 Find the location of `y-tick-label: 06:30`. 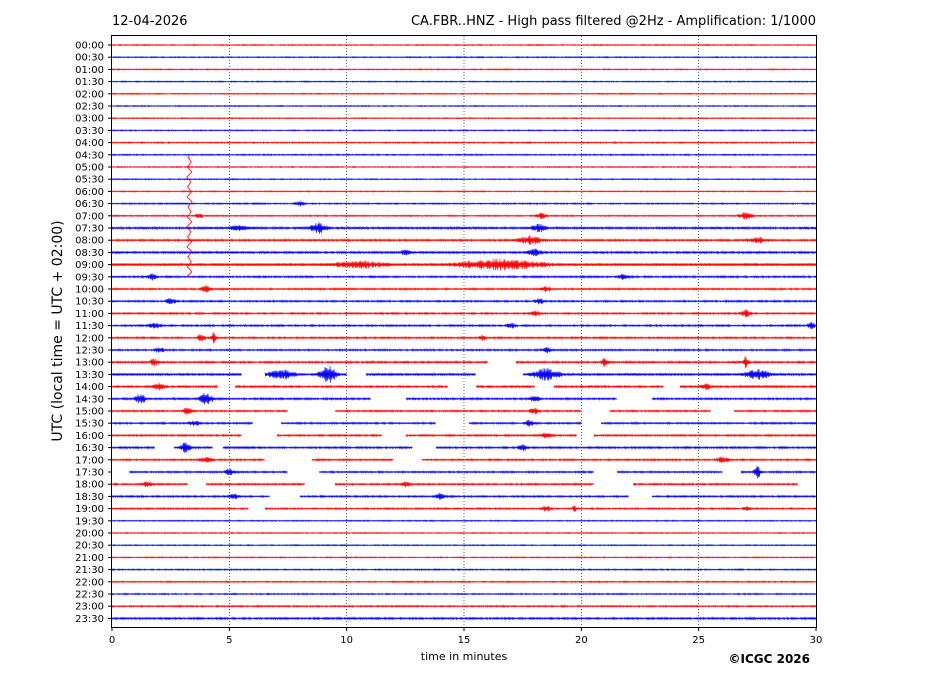

y-tick-label: 06:30 is located at coordinates (89, 204).